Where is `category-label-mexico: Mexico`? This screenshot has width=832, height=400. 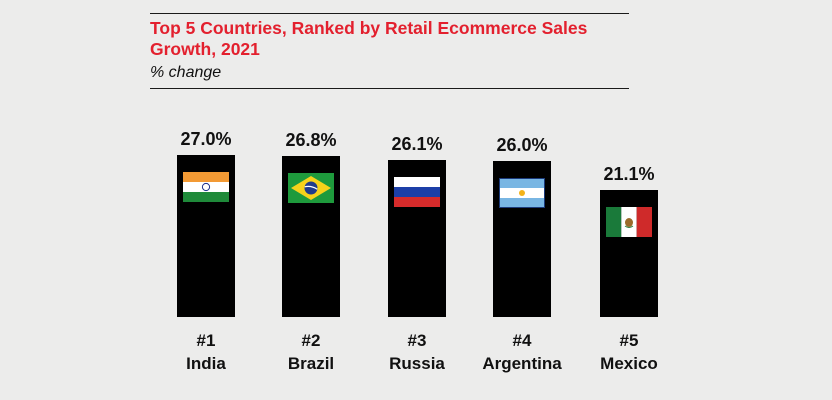
category-label-mexico: Mexico is located at coordinates (629, 363).